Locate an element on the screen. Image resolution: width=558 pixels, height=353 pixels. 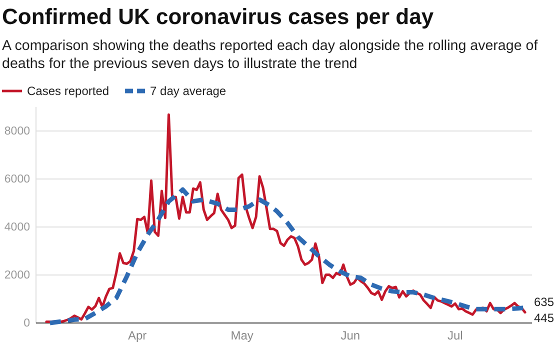
data-label: 635 is located at coordinates (544, 302).